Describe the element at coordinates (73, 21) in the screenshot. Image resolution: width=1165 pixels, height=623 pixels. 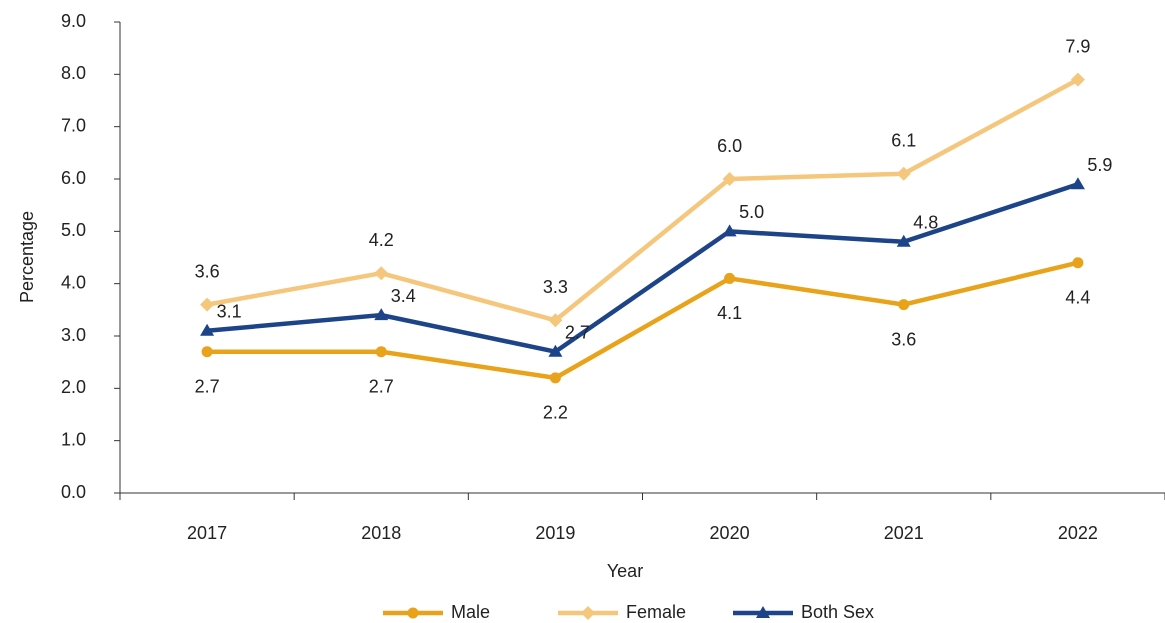
I see `y-tick-label: 9.0` at that location.